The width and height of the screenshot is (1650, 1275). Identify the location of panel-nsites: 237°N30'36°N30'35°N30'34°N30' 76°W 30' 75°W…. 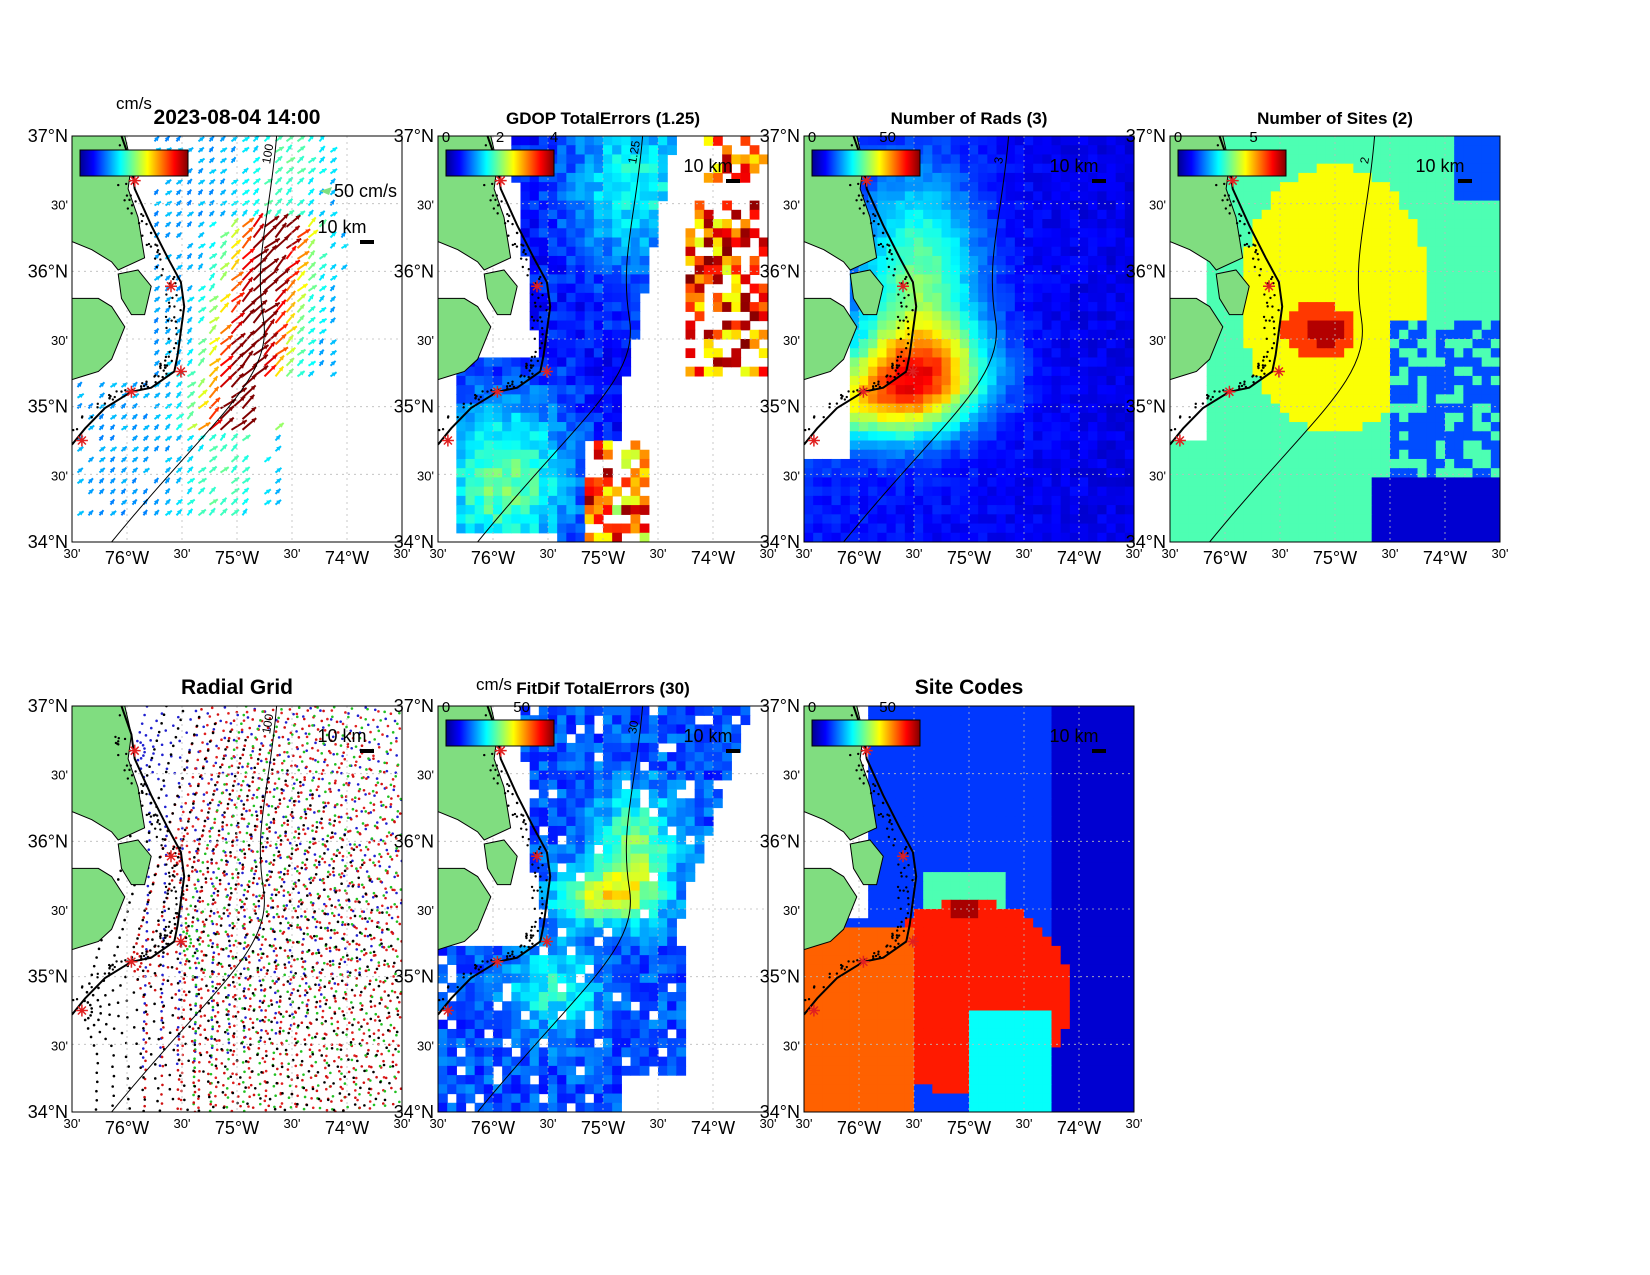
(1317, 338).